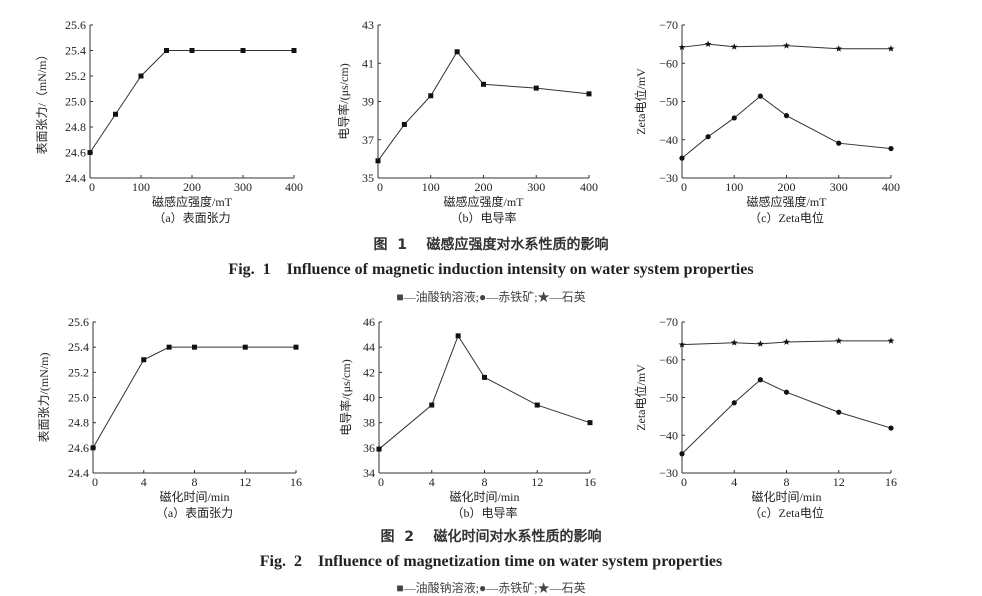 This screenshot has height=596, width=982. I want to click on y-tick-label: 25.2, so click(78, 372).